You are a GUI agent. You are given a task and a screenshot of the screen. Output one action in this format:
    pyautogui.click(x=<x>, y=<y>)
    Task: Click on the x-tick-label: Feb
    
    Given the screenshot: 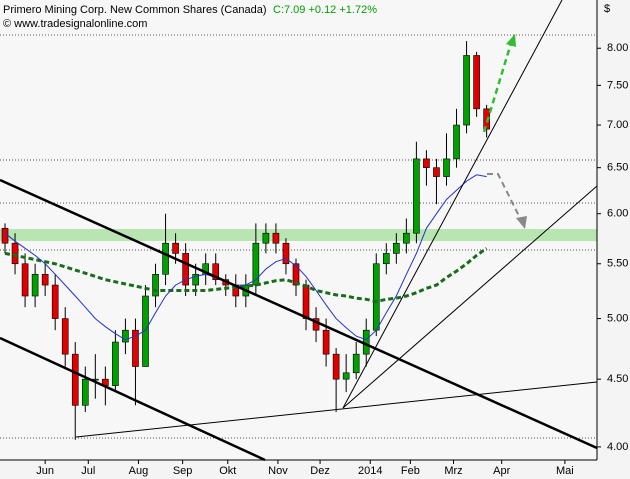 What is the action you would take?
    pyautogui.click(x=410, y=471)
    